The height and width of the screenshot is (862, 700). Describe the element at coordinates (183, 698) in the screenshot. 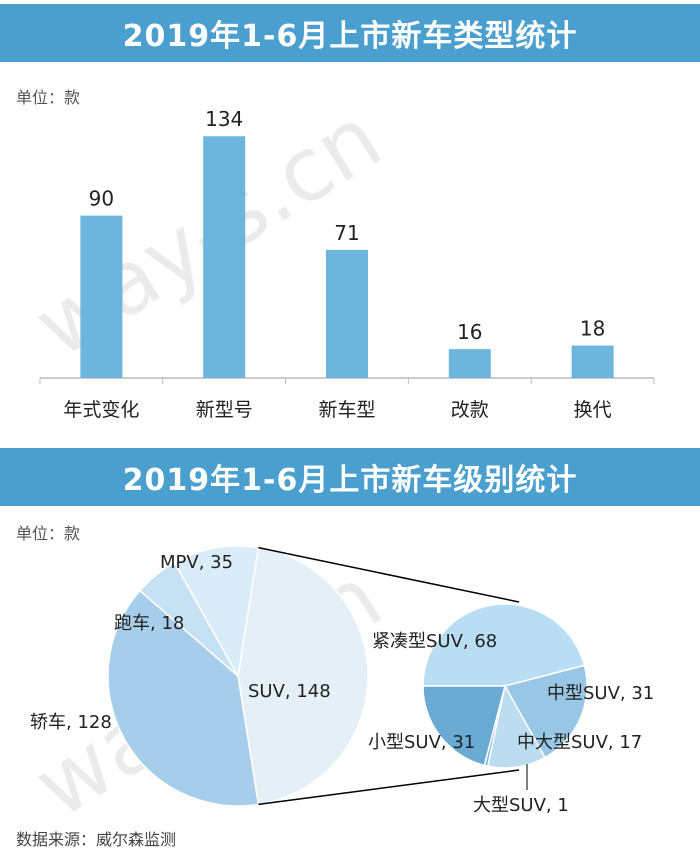

I see `pie-slice-sedan` at that location.